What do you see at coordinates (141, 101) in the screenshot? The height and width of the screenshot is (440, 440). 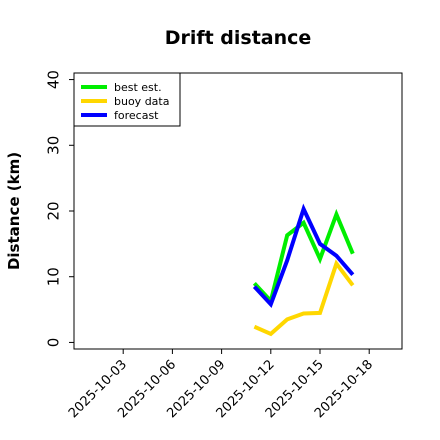 I see `legend-label-buoy-data: buoy data` at bounding box center [141, 101].